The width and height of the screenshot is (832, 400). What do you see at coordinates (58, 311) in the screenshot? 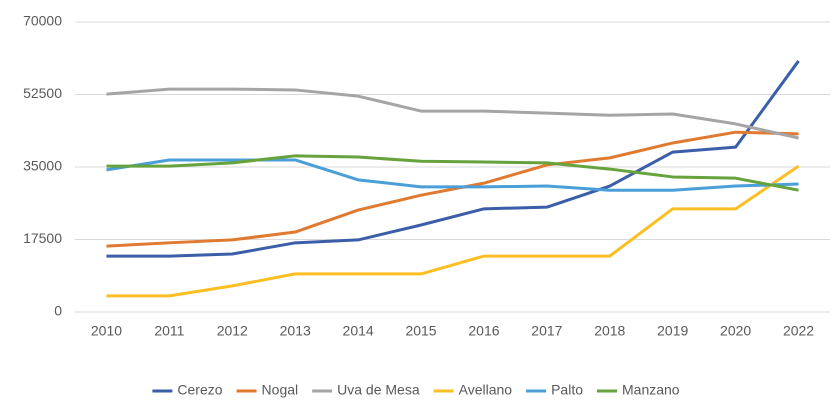
I see `y-tick-label: 0` at bounding box center [58, 311].